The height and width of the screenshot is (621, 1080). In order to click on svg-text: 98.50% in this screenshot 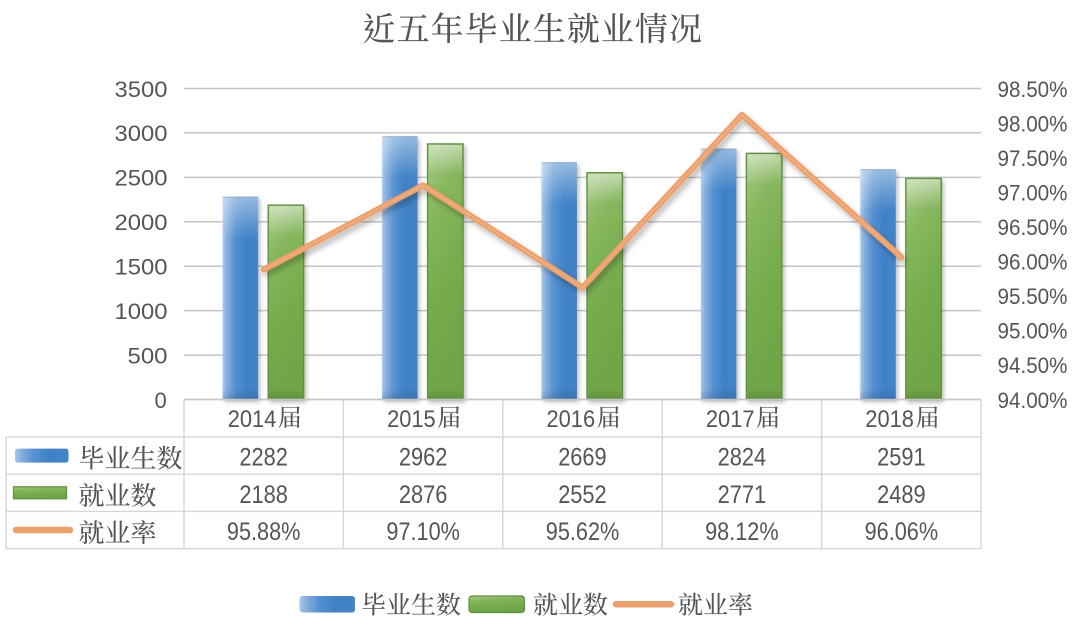, I will do `click(1033, 89)`.